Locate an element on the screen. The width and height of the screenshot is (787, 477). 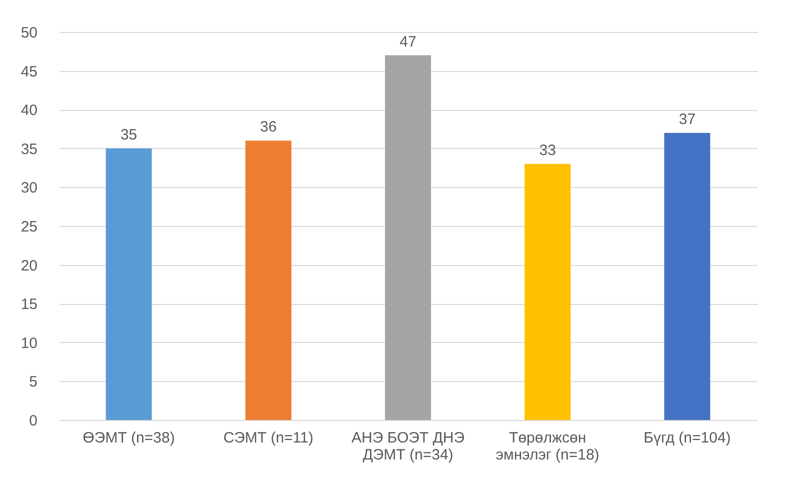
data-label: 36 is located at coordinates (268, 127).